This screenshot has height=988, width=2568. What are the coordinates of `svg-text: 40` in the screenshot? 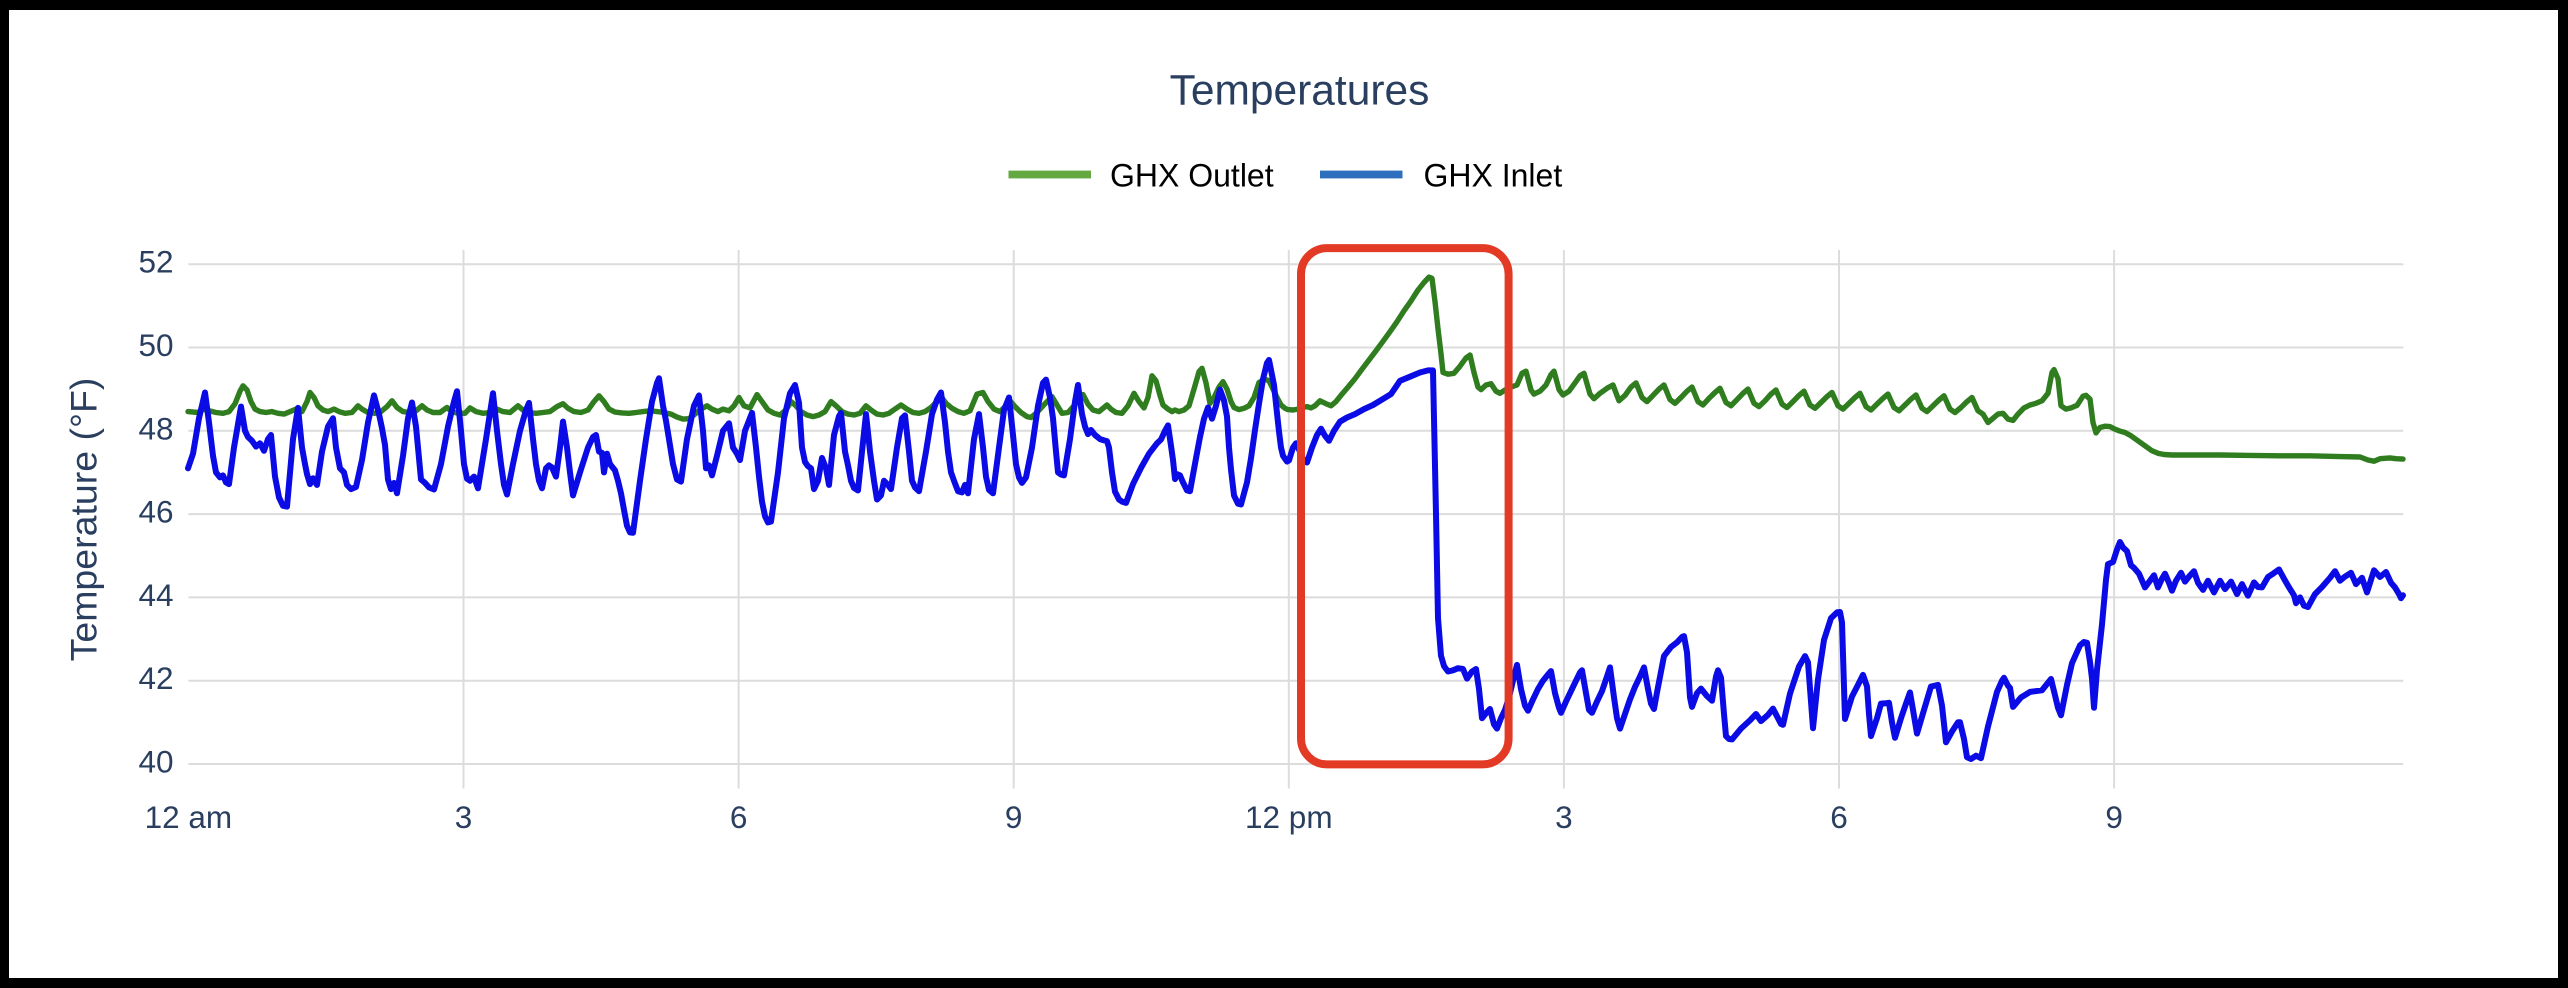 It's located at (155, 762).